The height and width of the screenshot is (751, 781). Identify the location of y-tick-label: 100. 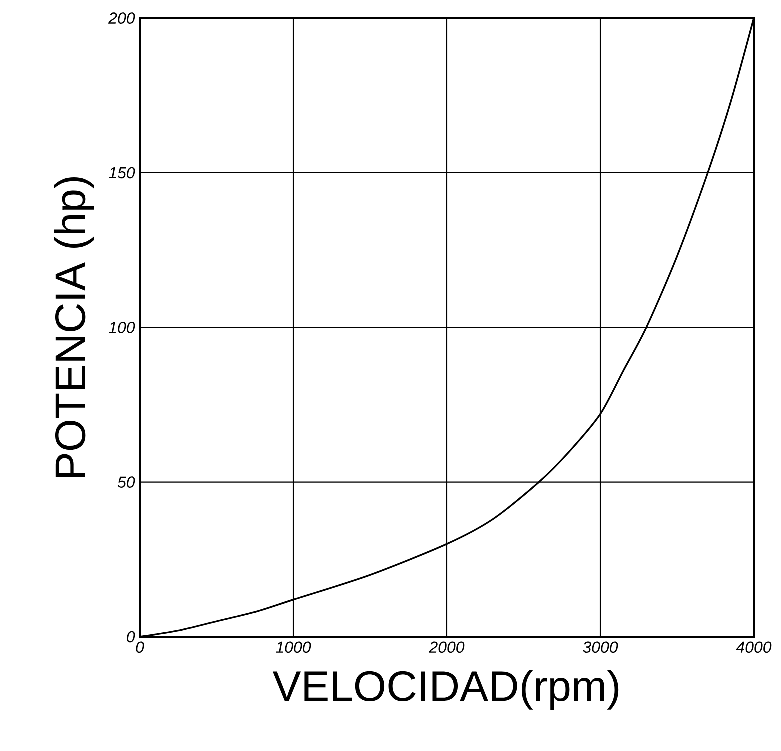
(122, 328).